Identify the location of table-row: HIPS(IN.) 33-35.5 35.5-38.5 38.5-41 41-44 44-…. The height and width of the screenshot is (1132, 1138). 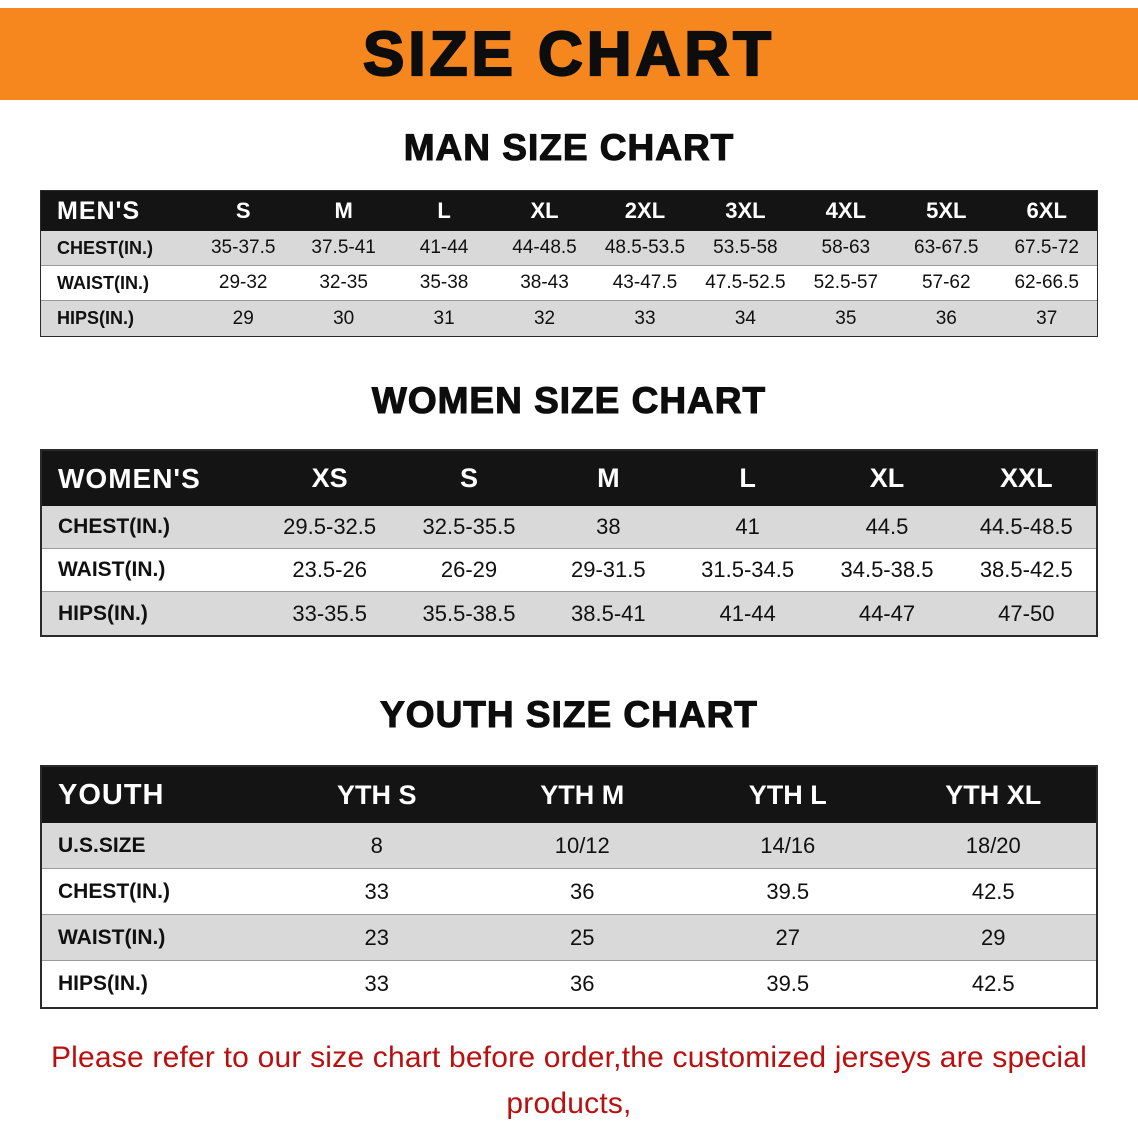
(569, 613).